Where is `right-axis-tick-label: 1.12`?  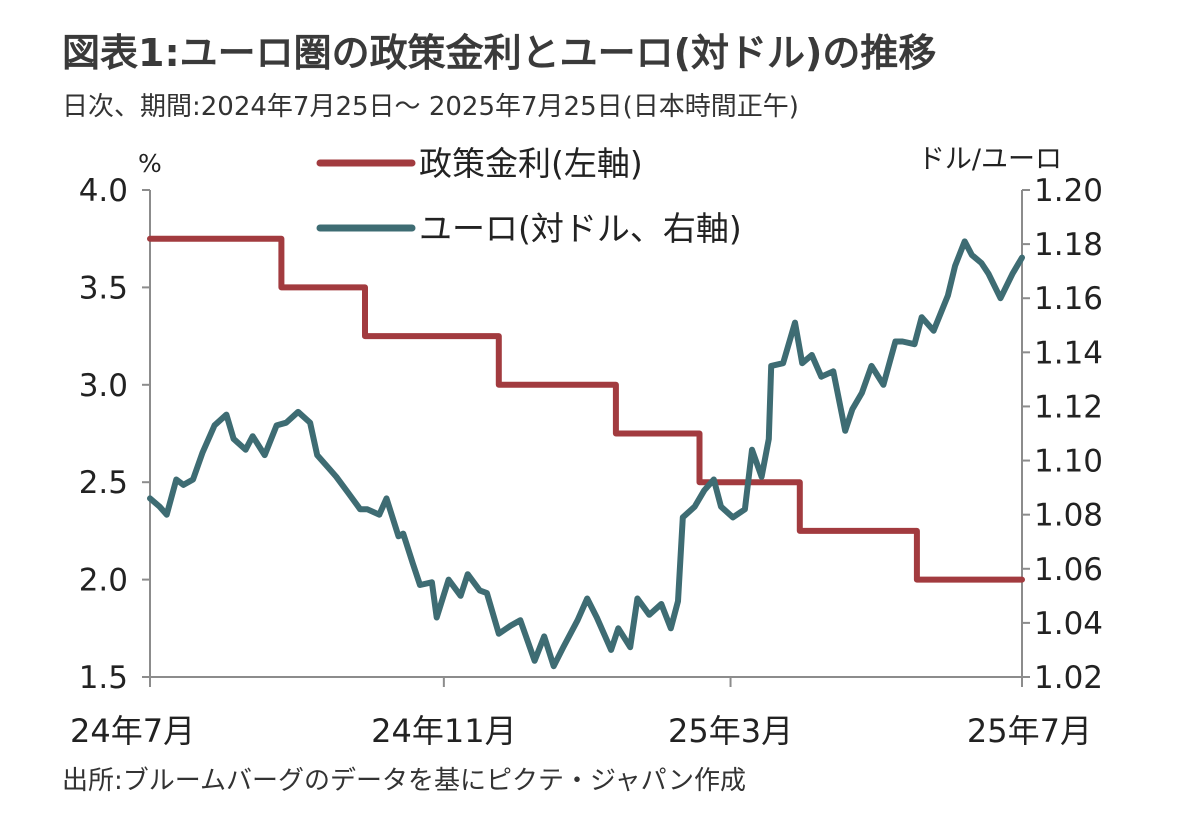
right-axis-tick-label: 1.12 is located at coordinates (1068, 407).